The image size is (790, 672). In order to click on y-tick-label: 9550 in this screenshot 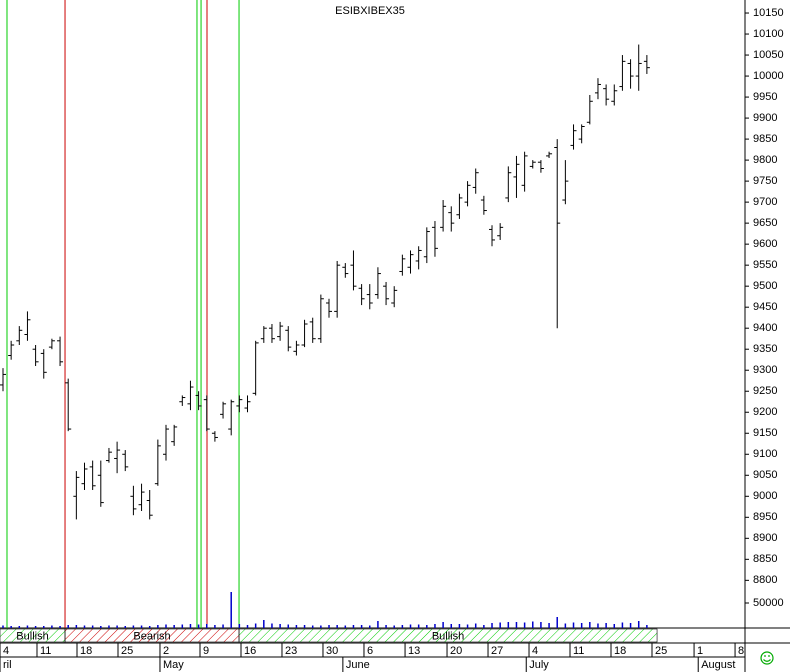, I will do `click(765, 265)`.